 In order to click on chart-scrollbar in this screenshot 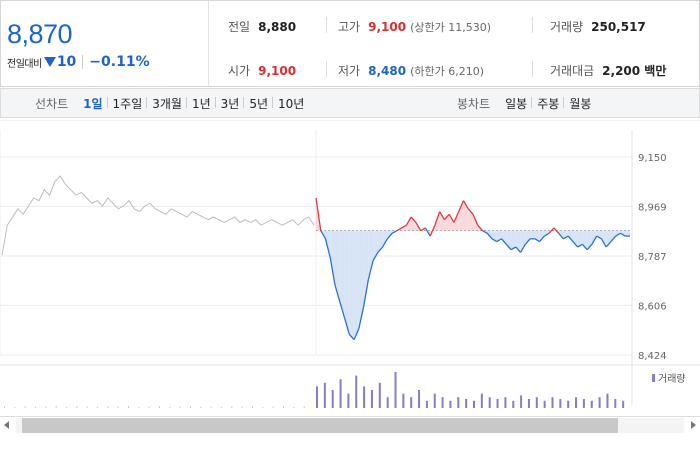, I will do `click(350, 425)`.